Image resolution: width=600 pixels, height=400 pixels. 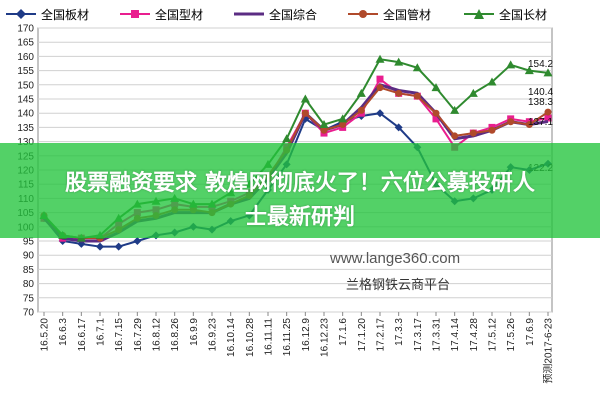 I want to click on x-tick-label: 16.6.3, so click(x=63, y=332).